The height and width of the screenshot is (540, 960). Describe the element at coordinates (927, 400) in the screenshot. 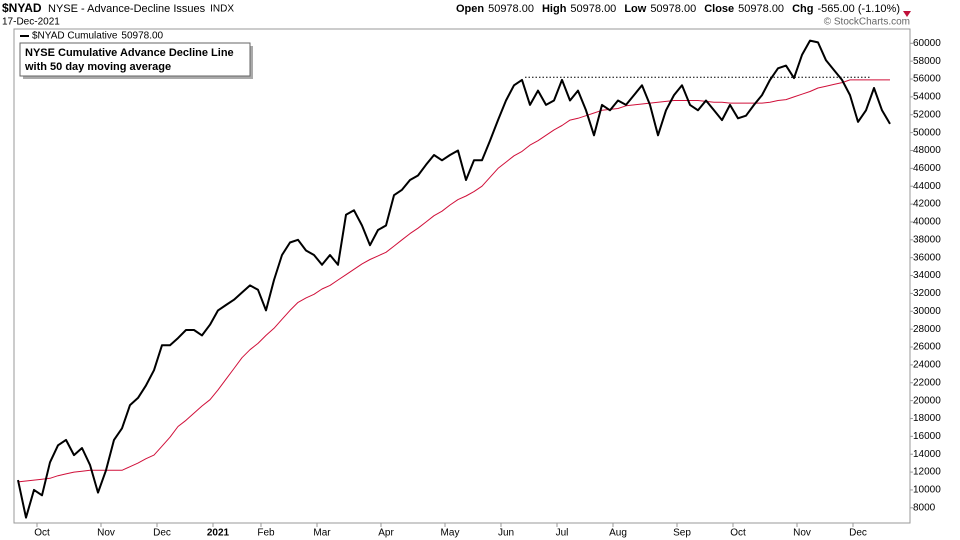

I see `y-tick-label: 20000` at that location.